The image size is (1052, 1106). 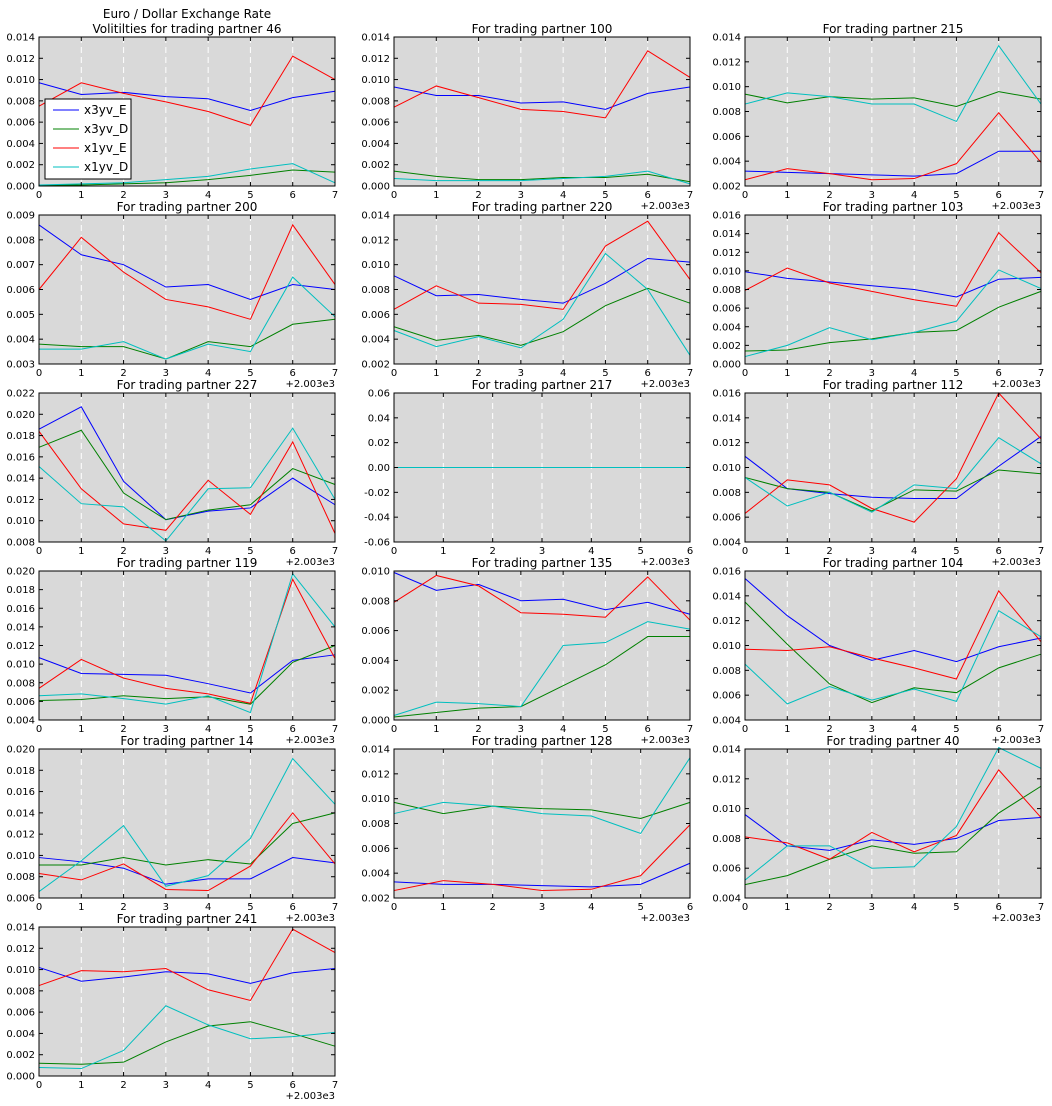 I want to click on y-tick-label: 0.06, so click(x=379, y=394).